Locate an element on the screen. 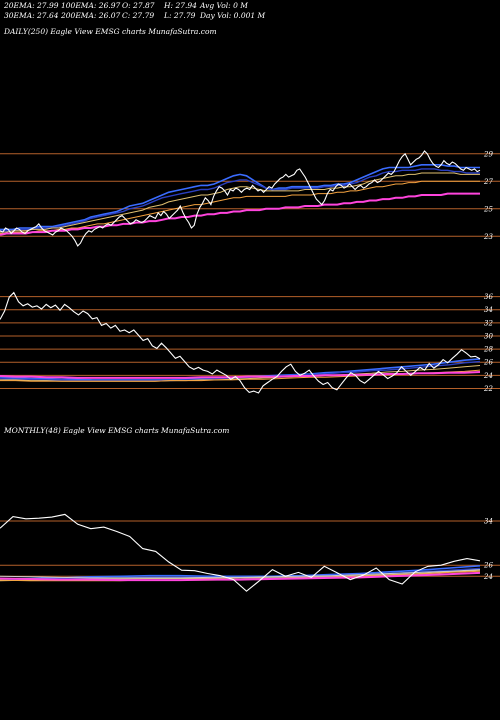 The width and height of the screenshot is (500, 720). weekly-price-ema200-line is located at coordinates (240, 375).